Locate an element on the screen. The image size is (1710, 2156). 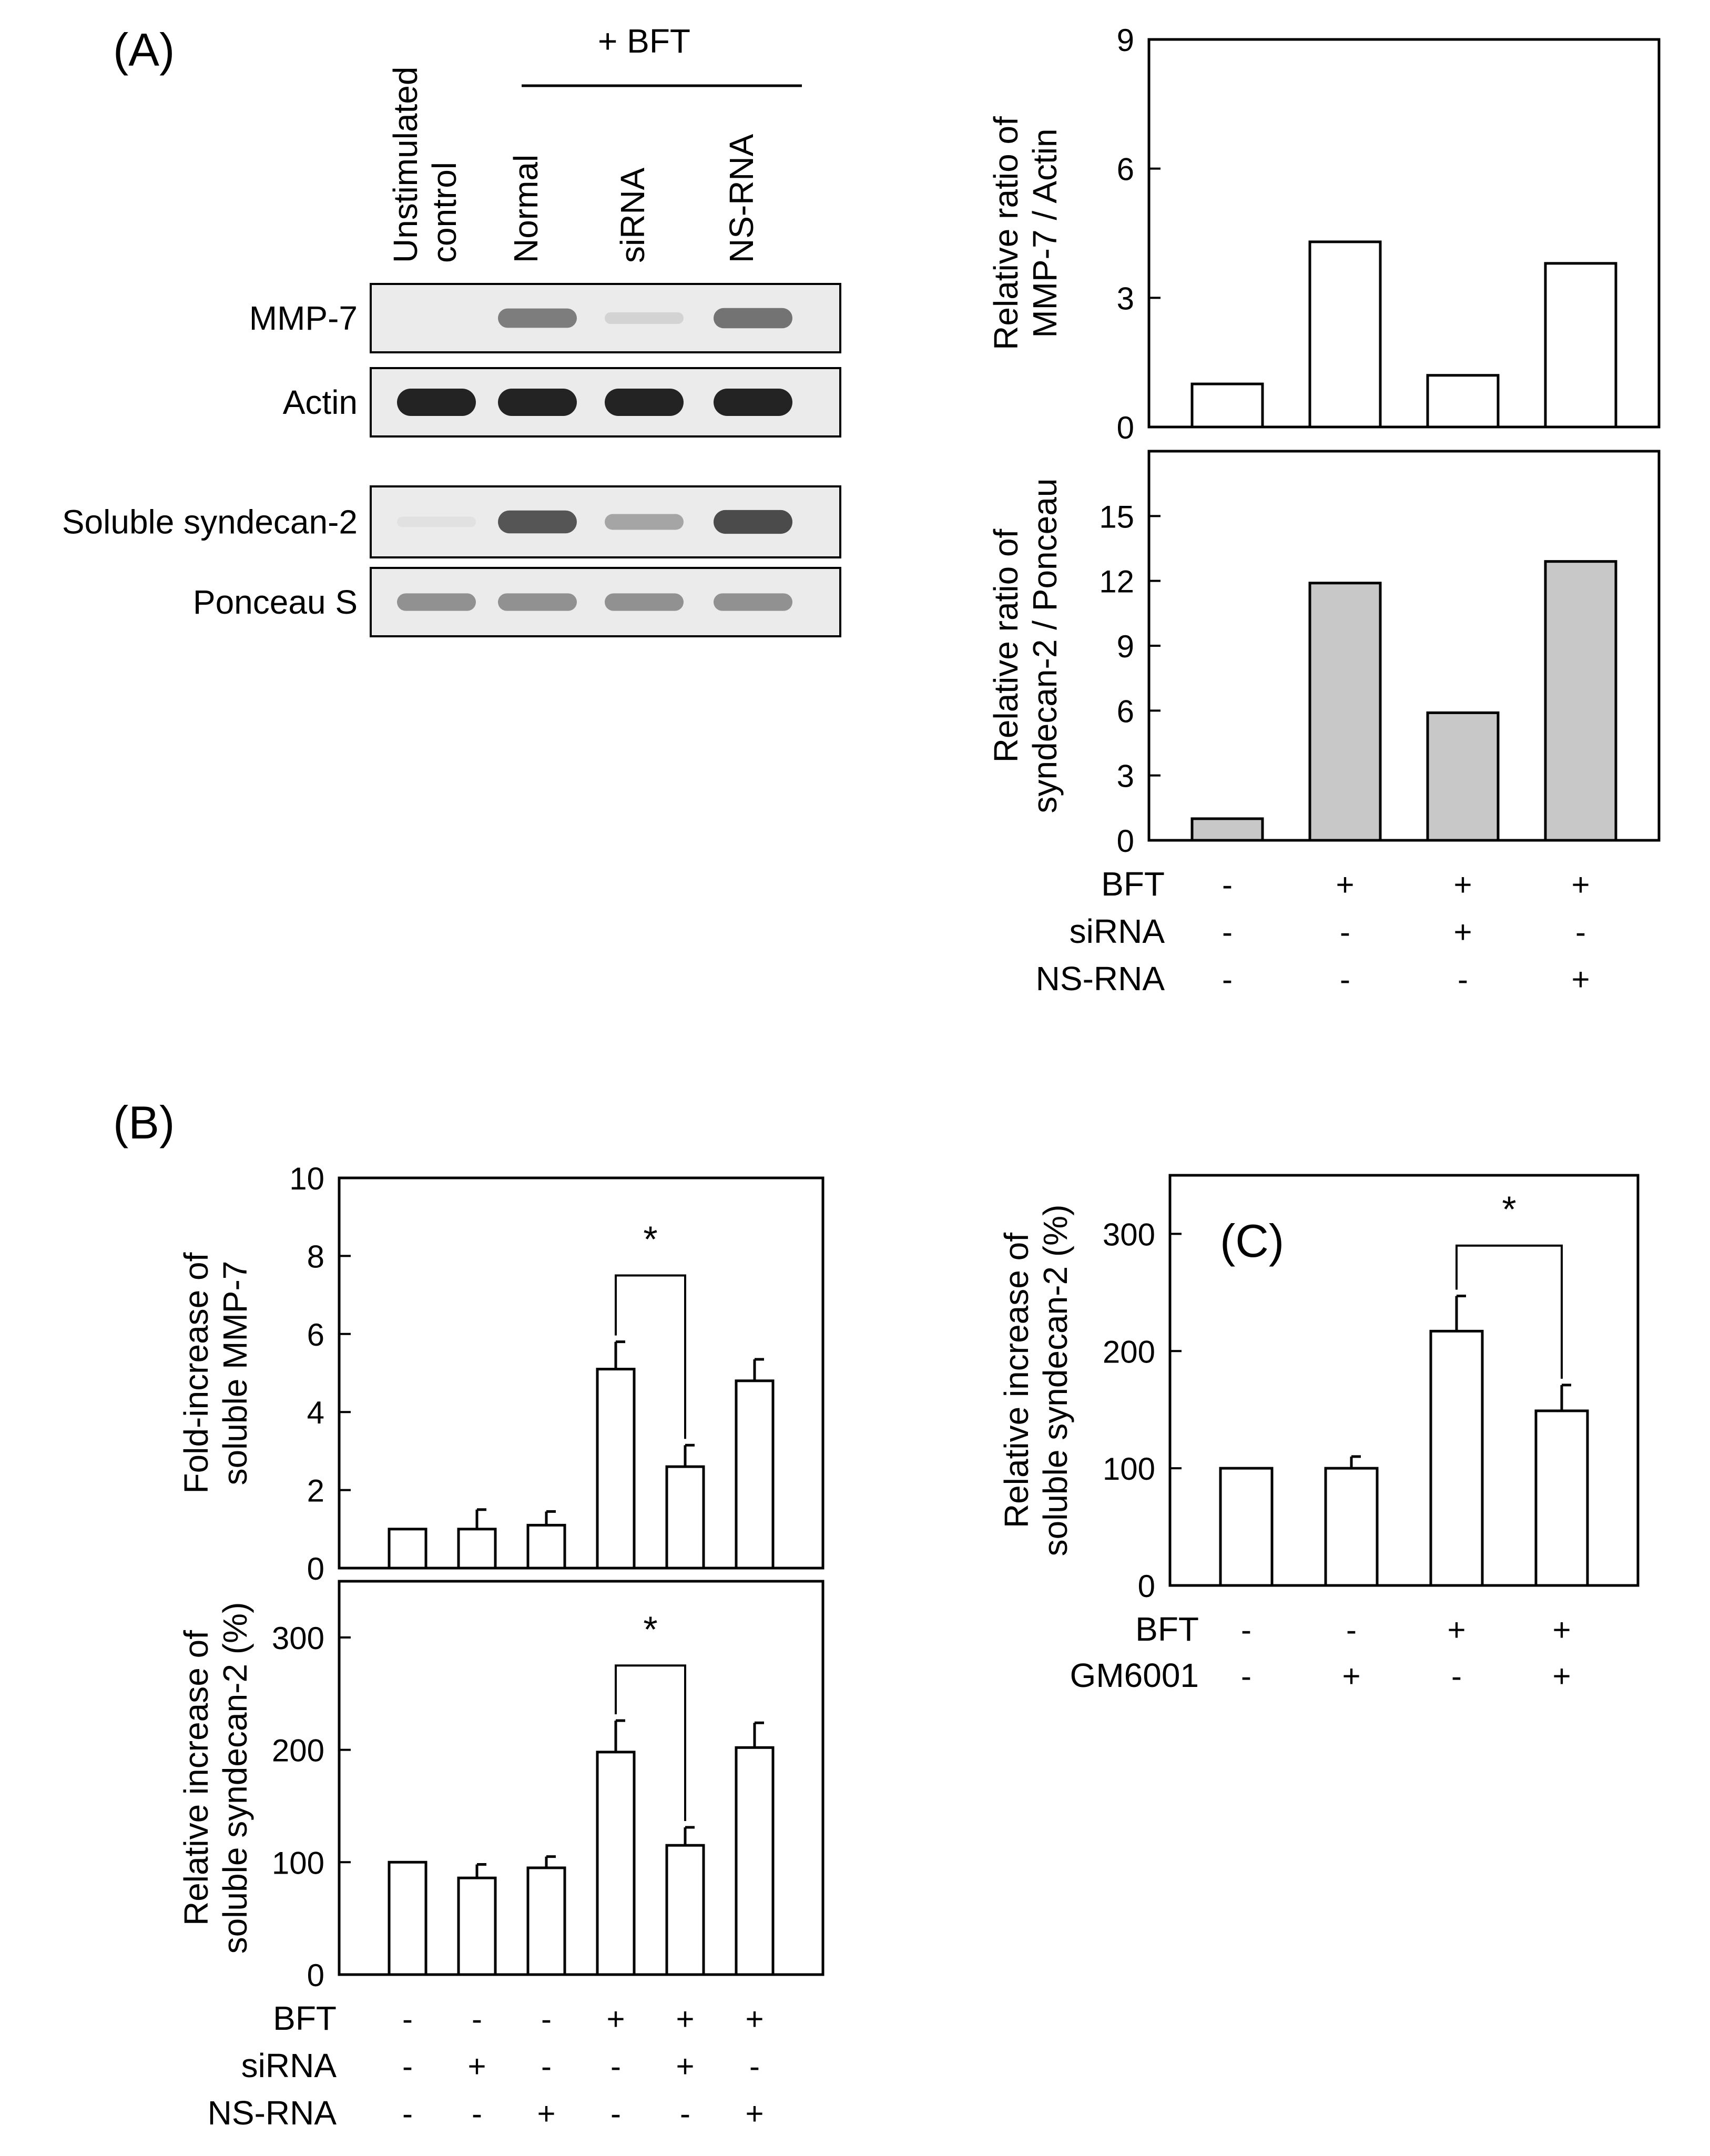
blot-row: Actin is located at coordinates (562, 402).